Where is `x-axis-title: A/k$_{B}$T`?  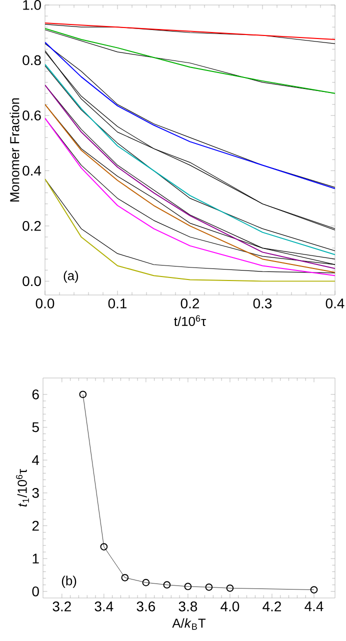
x-axis-title: A/k$_{B}$T is located at coordinates (189, 624).